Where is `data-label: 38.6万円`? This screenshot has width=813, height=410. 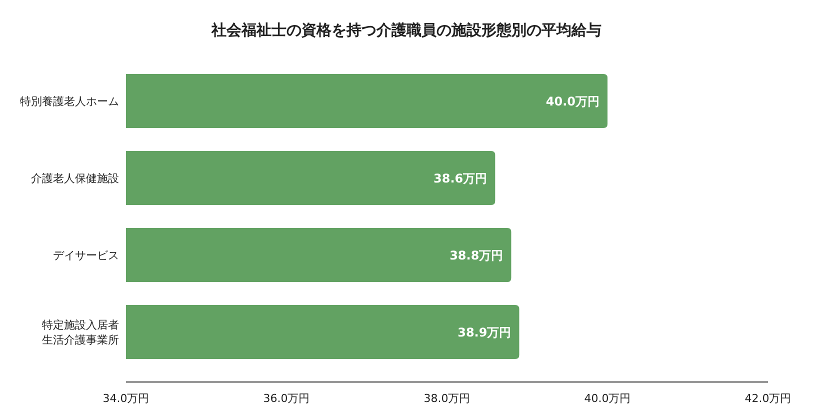
data-label: 38.6万円 is located at coordinates (461, 179).